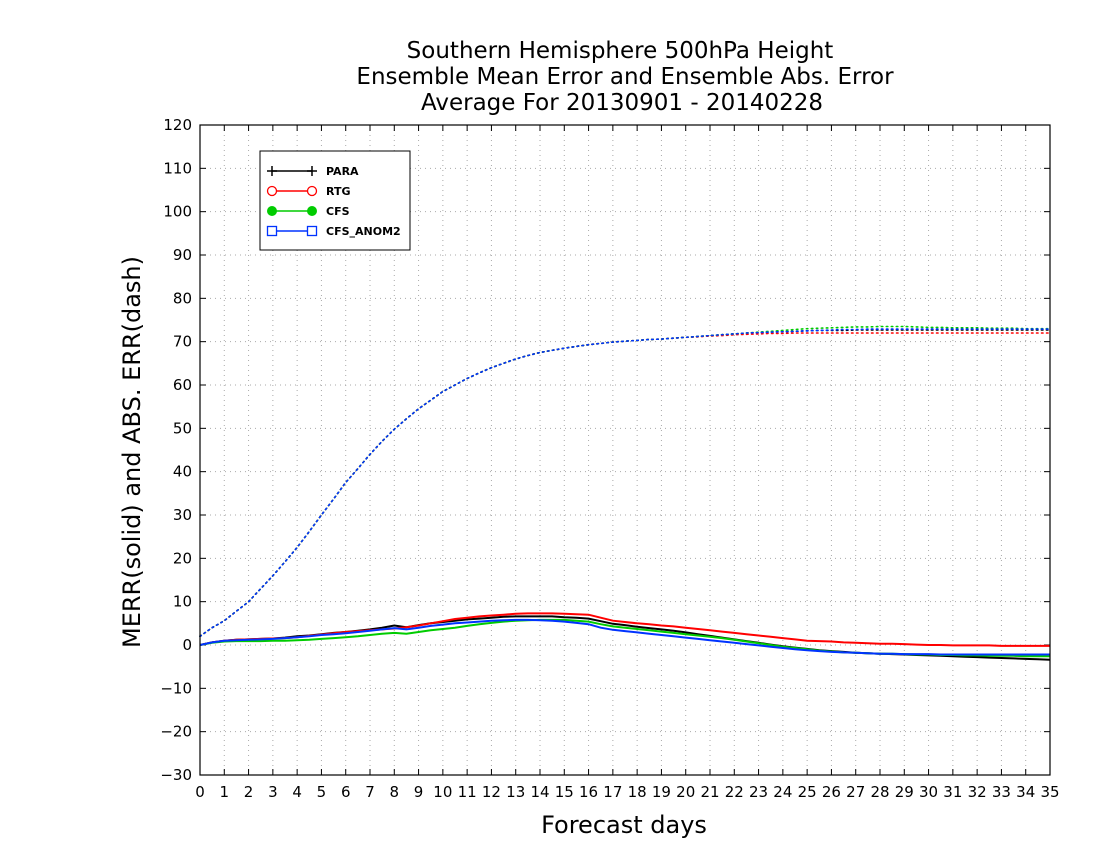  I want to click on x-tick-label: 7, so click(370, 792).